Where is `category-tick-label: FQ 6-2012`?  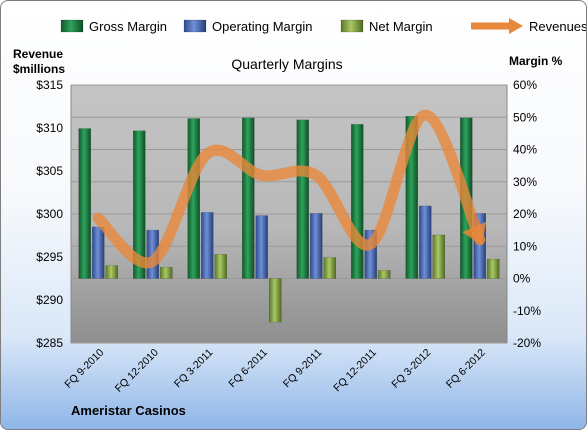
category-tick-label: FQ 6-2012 is located at coordinates (466, 369).